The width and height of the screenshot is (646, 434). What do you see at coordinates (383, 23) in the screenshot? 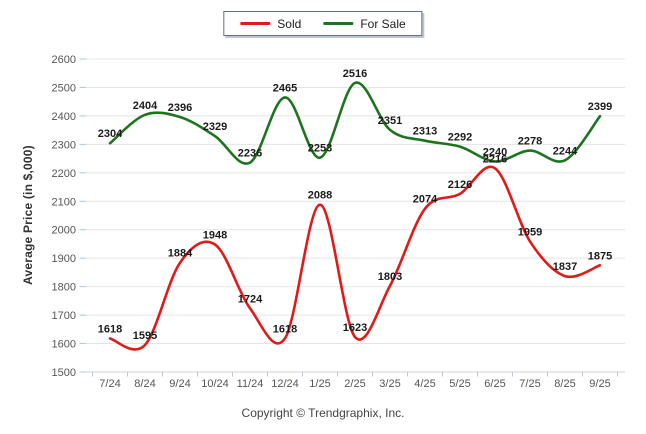
I see `legend-label-for-sale: For Sale` at bounding box center [383, 23].